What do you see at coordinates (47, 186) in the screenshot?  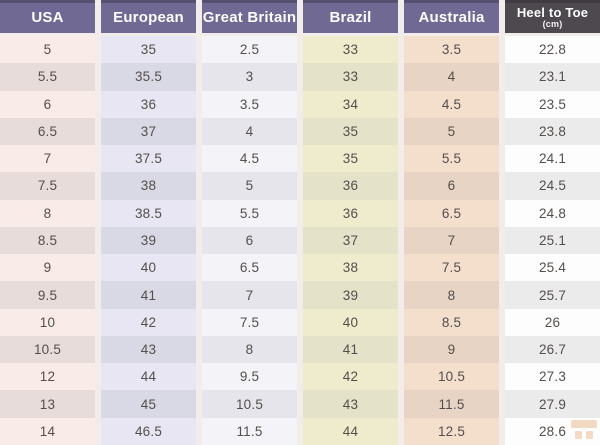 I see `table-cell-usa-row6: 7.5` at bounding box center [47, 186].